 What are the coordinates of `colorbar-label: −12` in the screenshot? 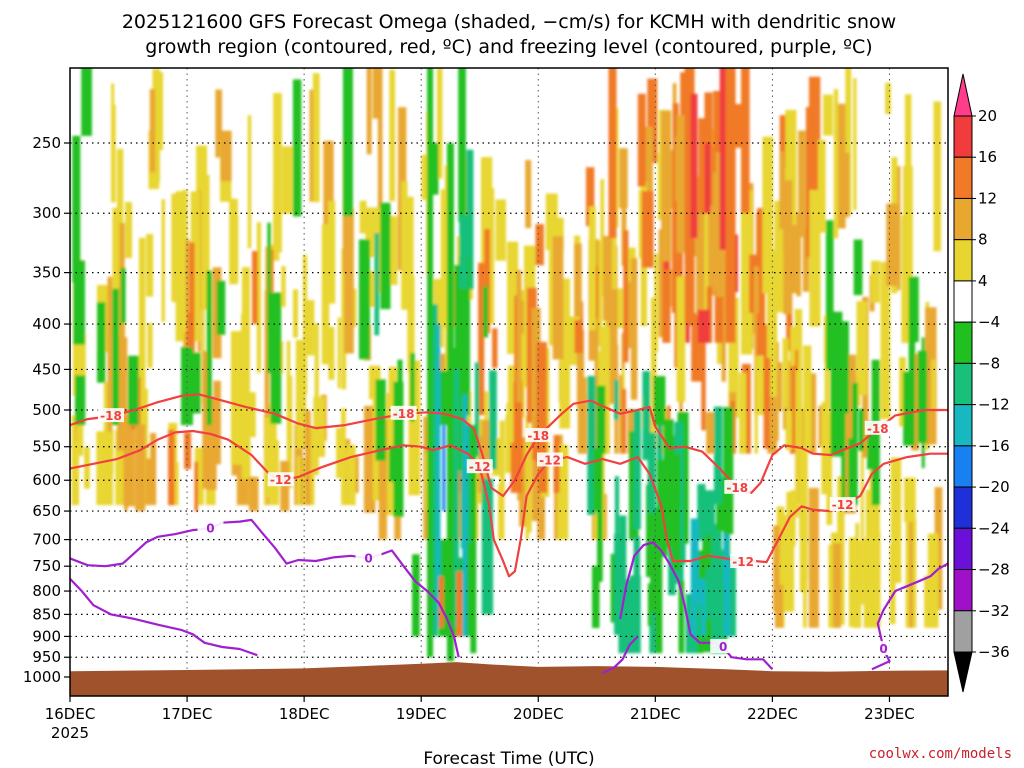 It's located at (994, 405).